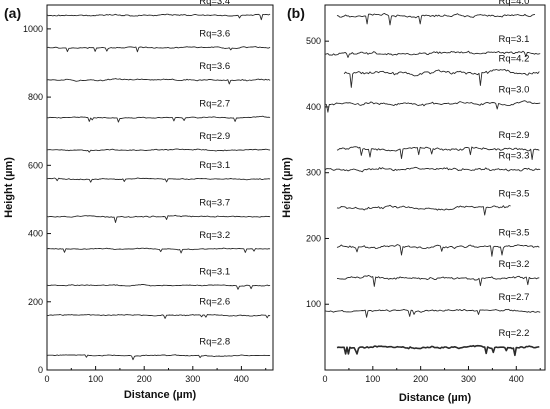  I want to click on rq-label: Rq=4.2, so click(513, 59).